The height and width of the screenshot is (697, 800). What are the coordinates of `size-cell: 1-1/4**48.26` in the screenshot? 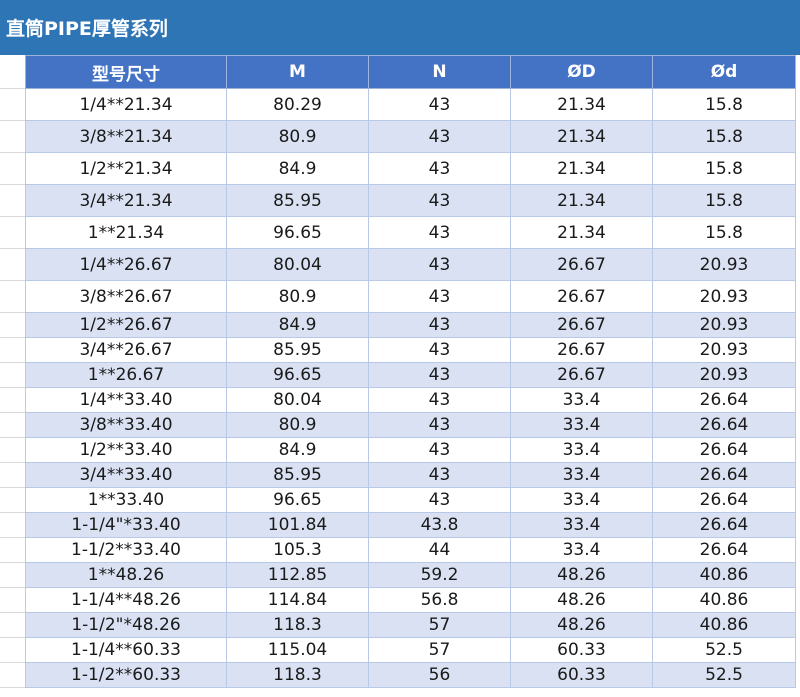 It's located at (126, 600).